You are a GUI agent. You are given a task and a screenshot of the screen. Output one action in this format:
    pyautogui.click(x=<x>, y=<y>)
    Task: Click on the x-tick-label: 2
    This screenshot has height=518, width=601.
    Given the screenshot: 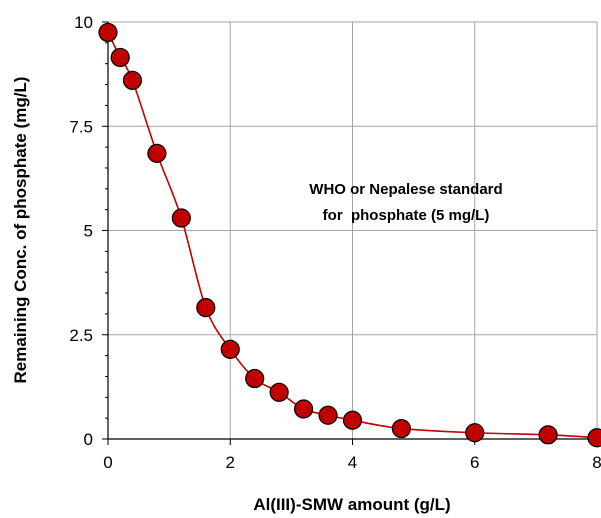 What is the action you would take?
    pyautogui.click(x=230, y=462)
    